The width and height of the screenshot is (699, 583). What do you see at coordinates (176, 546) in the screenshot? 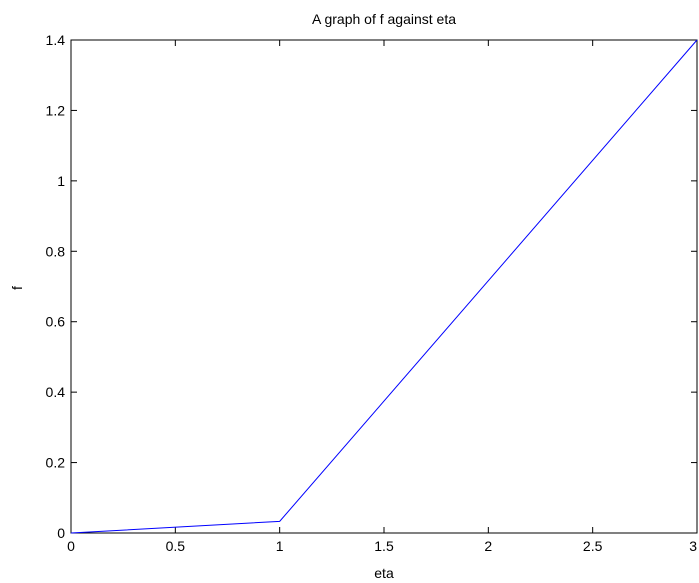
I see `x-tick-label: 0.5` at bounding box center [176, 546].